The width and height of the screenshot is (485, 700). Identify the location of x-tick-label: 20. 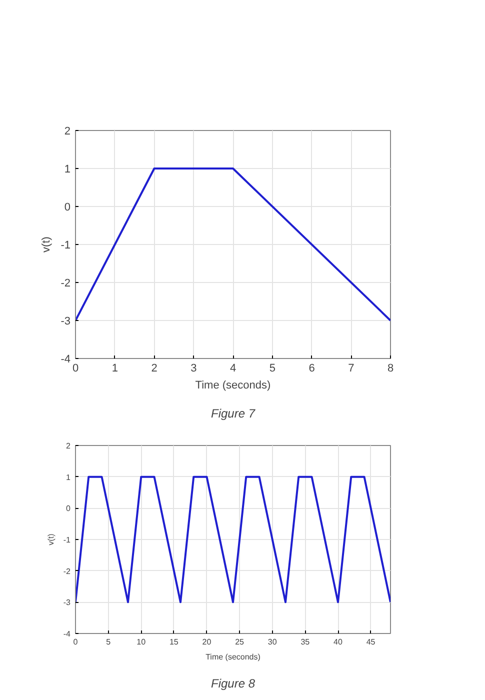
(207, 642).